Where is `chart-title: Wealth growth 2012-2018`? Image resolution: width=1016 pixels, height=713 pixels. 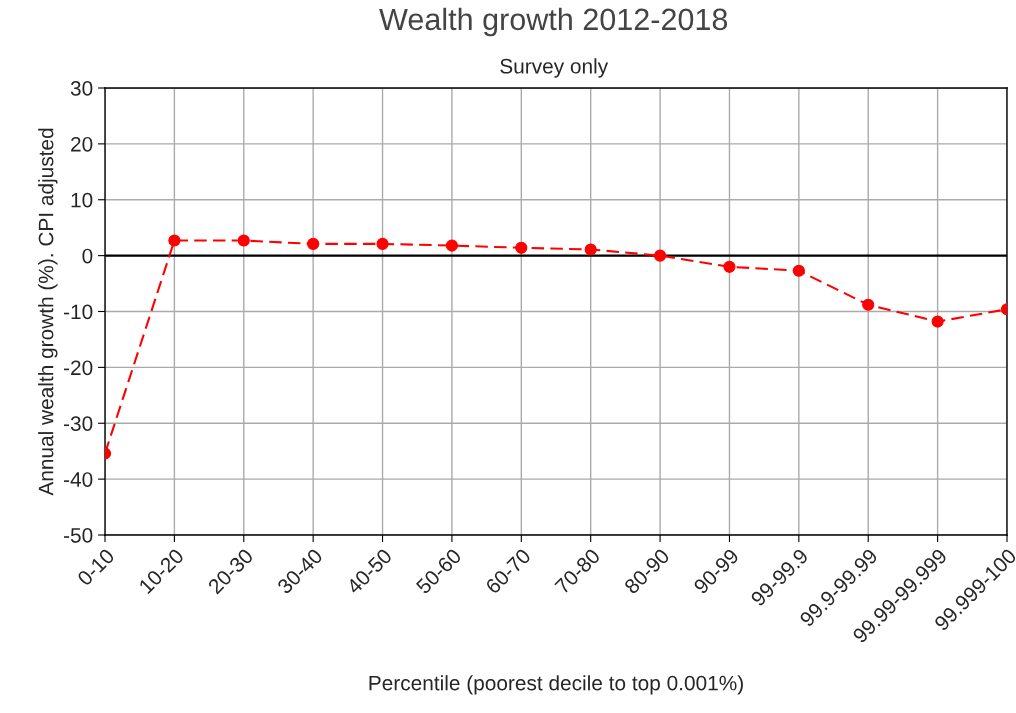 chart-title: Wealth growth 2012-2018 is located at coordinates (553, 22).